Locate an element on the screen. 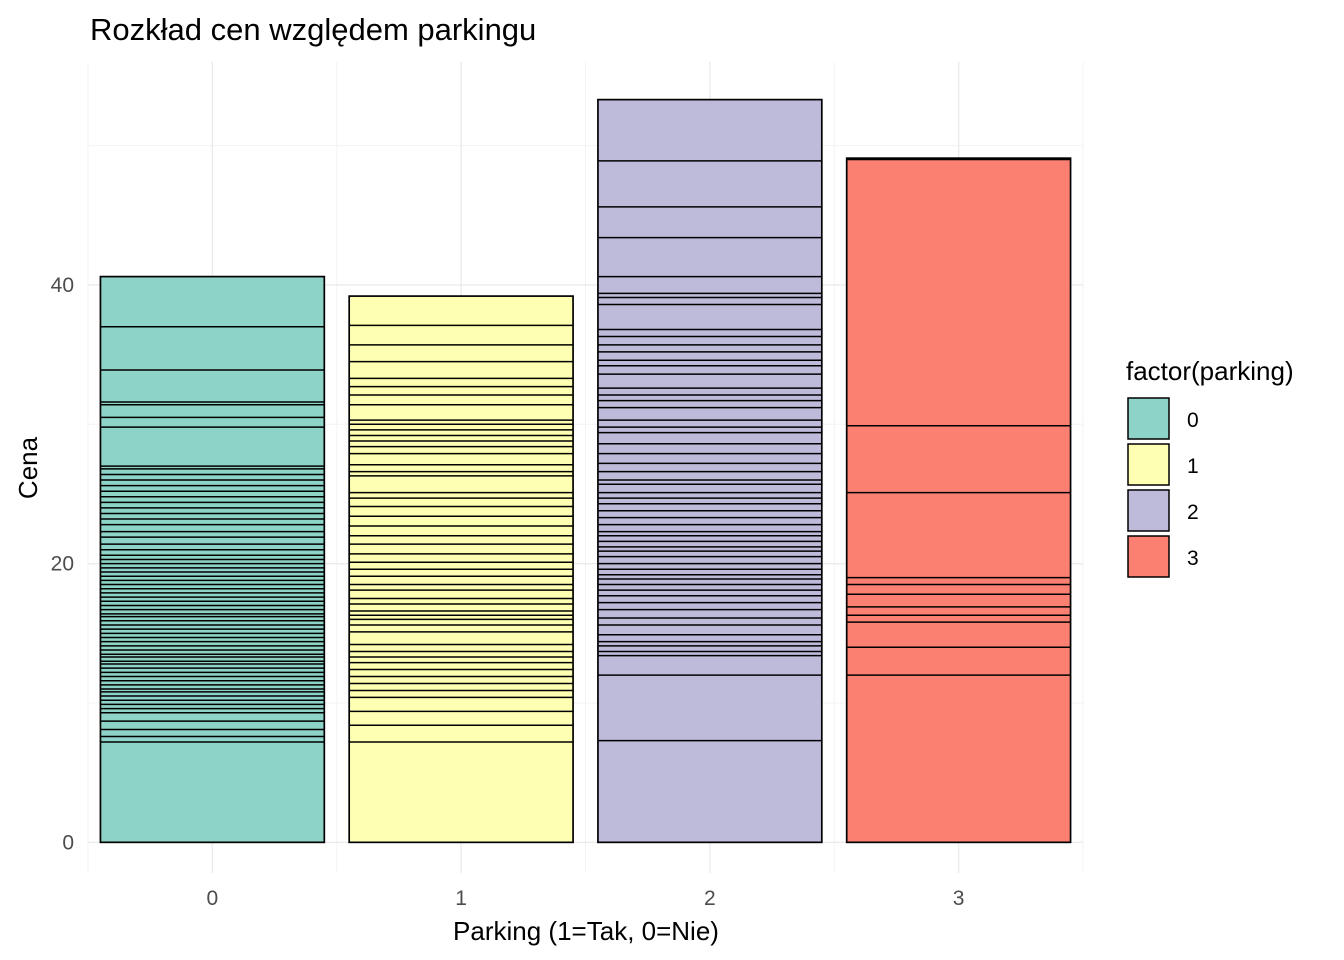  chart-title: Rozkład cen względem parkingu is located at coordinates (313, 29).